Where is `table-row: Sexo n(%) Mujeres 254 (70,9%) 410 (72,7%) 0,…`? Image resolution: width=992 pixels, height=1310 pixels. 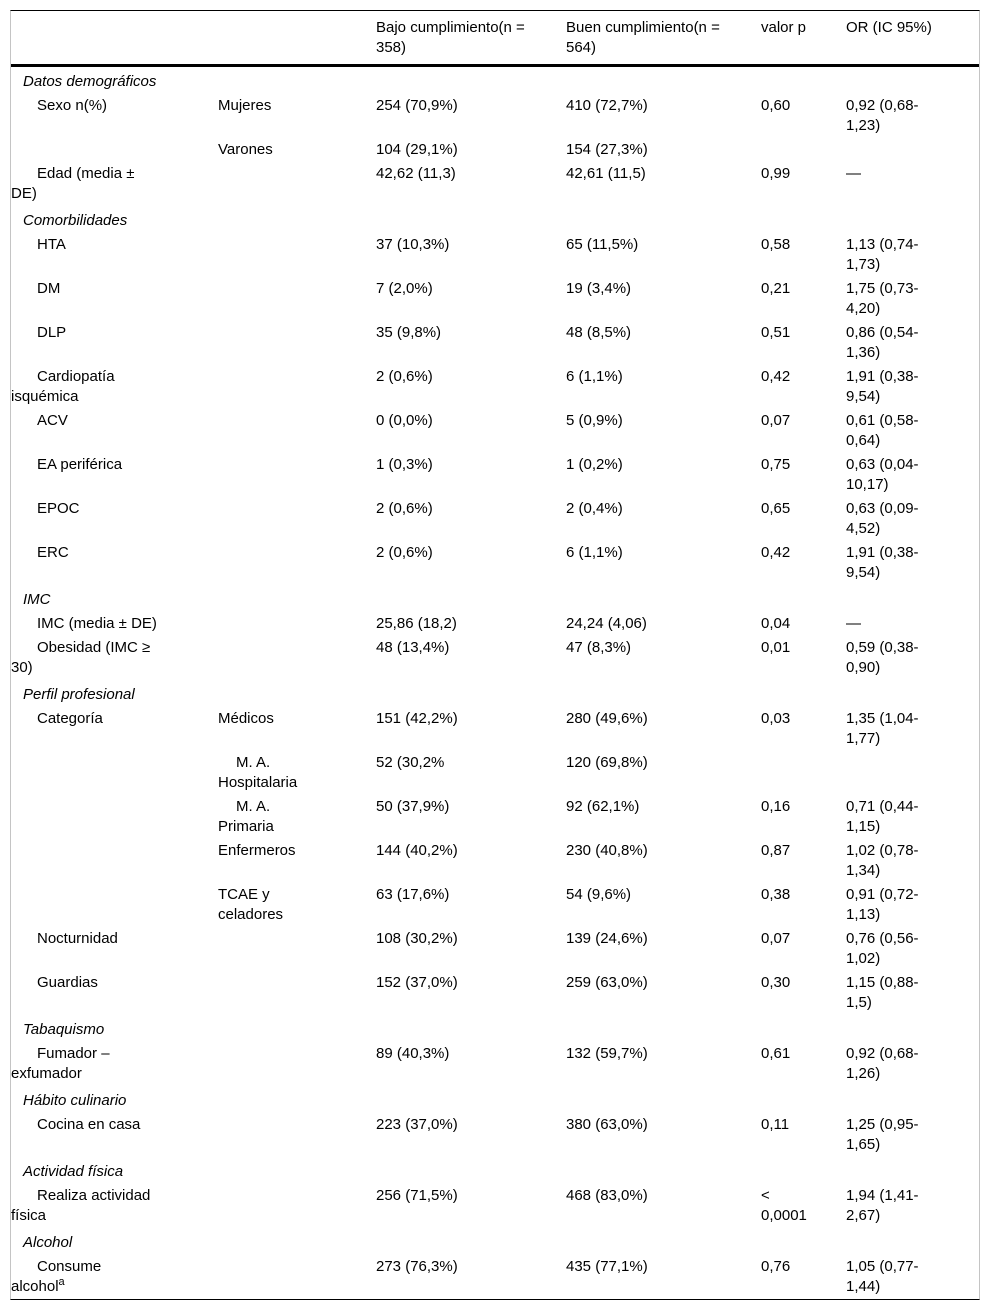 table-row: Sexo n(%) Mujeres 254 (70,9%) 410 (72,7%) 0,… is located at coordinates (495, 116).